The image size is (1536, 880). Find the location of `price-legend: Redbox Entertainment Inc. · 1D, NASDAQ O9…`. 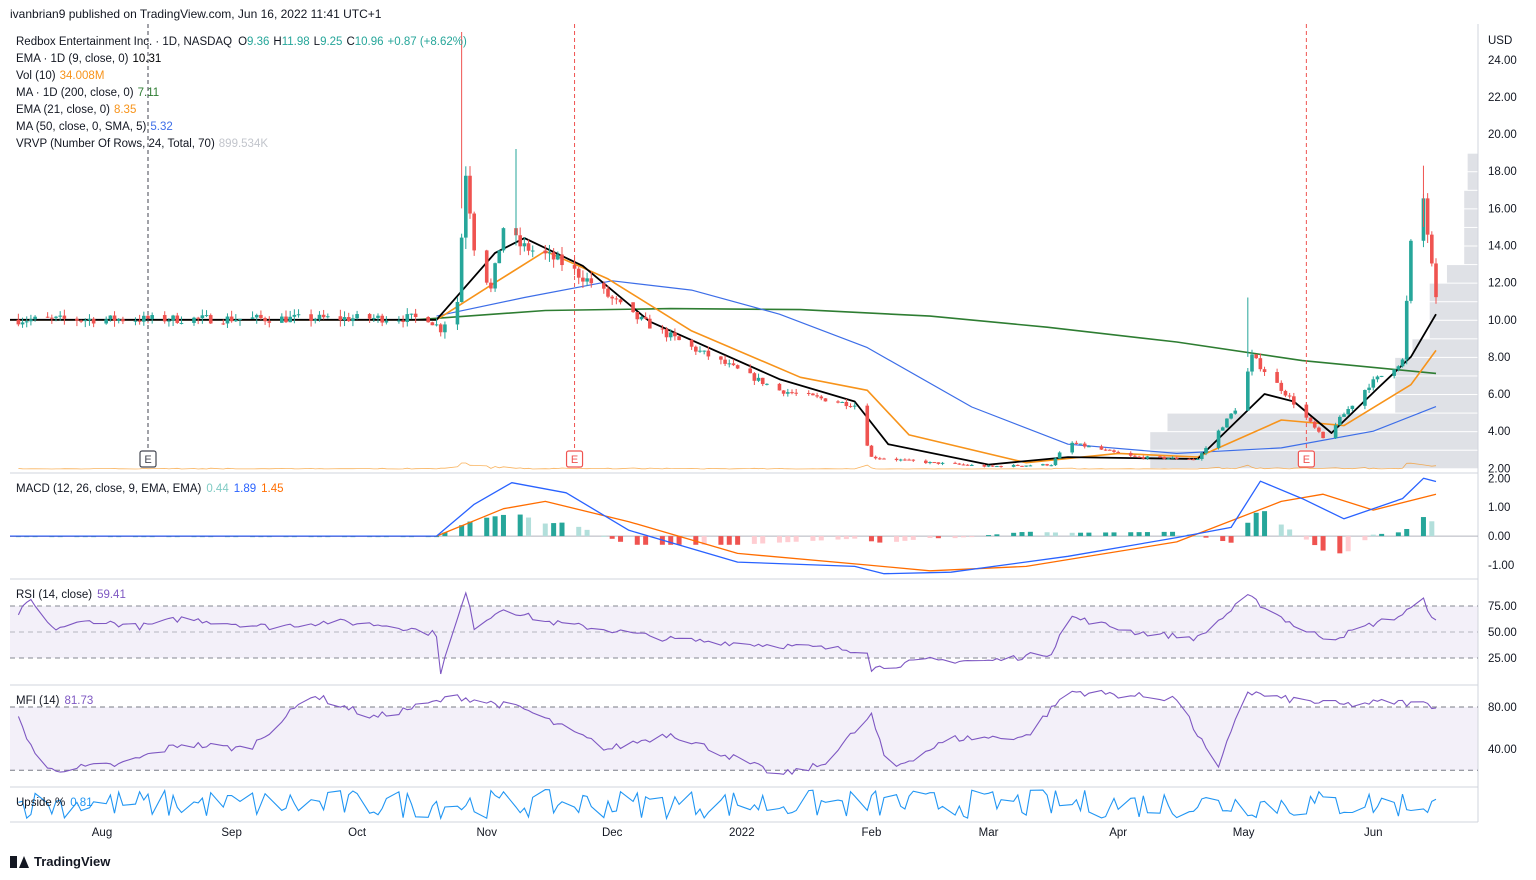

price-legend: Redbox Entertainment Inc. · 1D, NASDAQ O9… is located at coordinates (241, 93).